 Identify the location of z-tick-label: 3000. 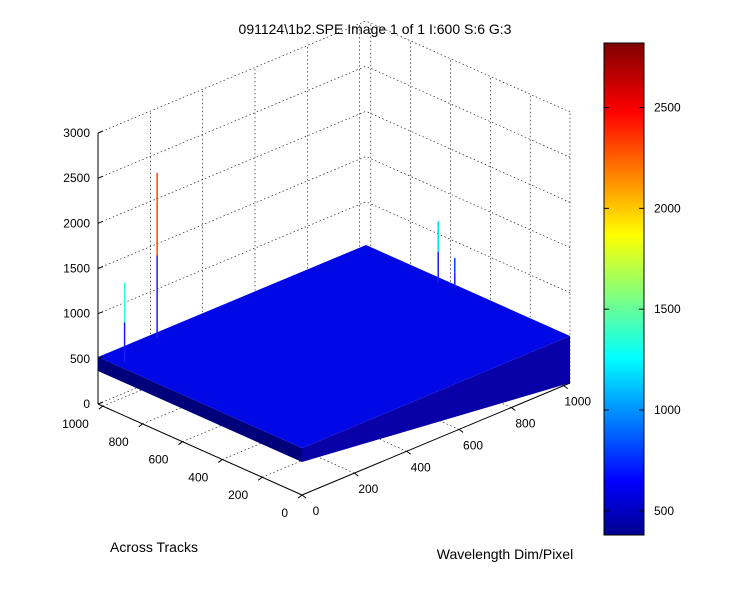
(76, 133).